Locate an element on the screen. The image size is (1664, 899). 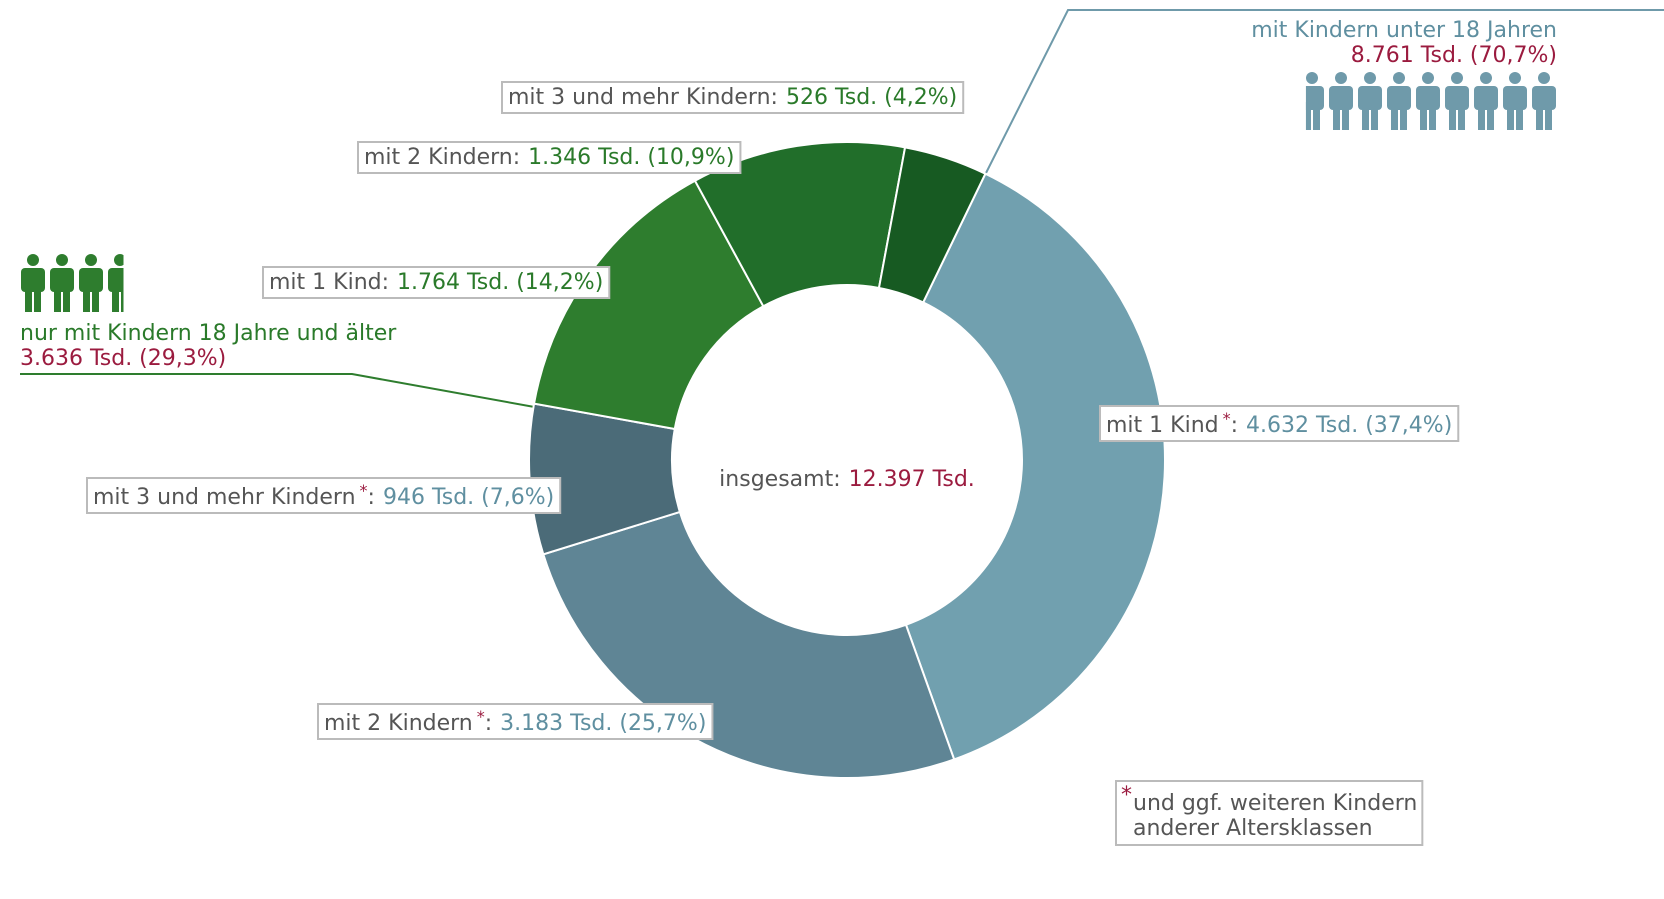
slice-label: mit 3 und mehr Kindern: 526 Tsd. (4,2%) is located at coordinates (732, 97).